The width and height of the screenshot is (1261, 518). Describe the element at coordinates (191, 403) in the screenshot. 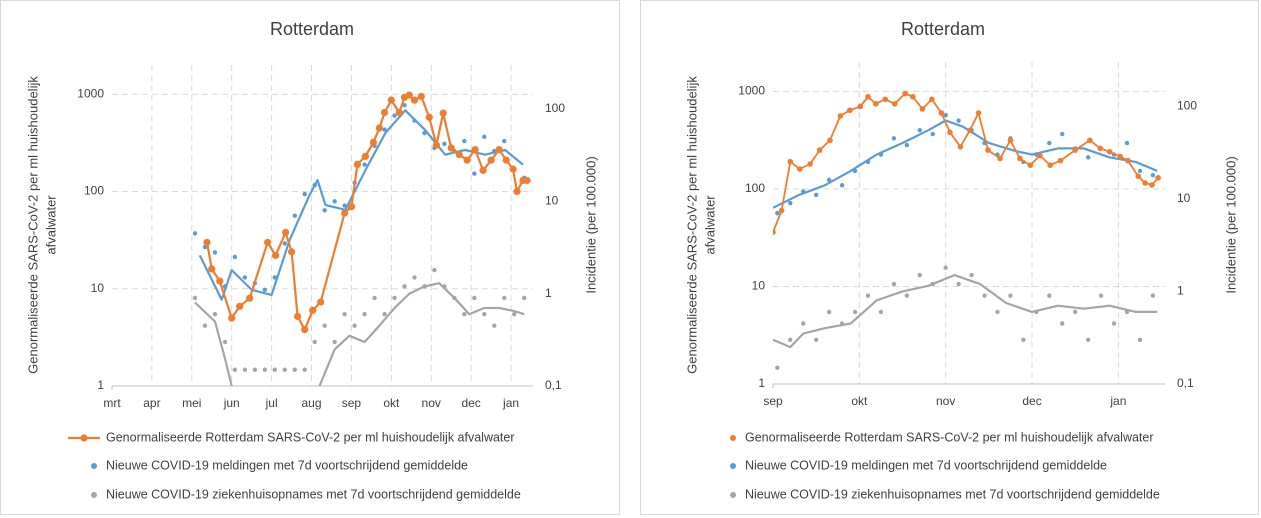

I see `x-tick-label: mei` at that location.